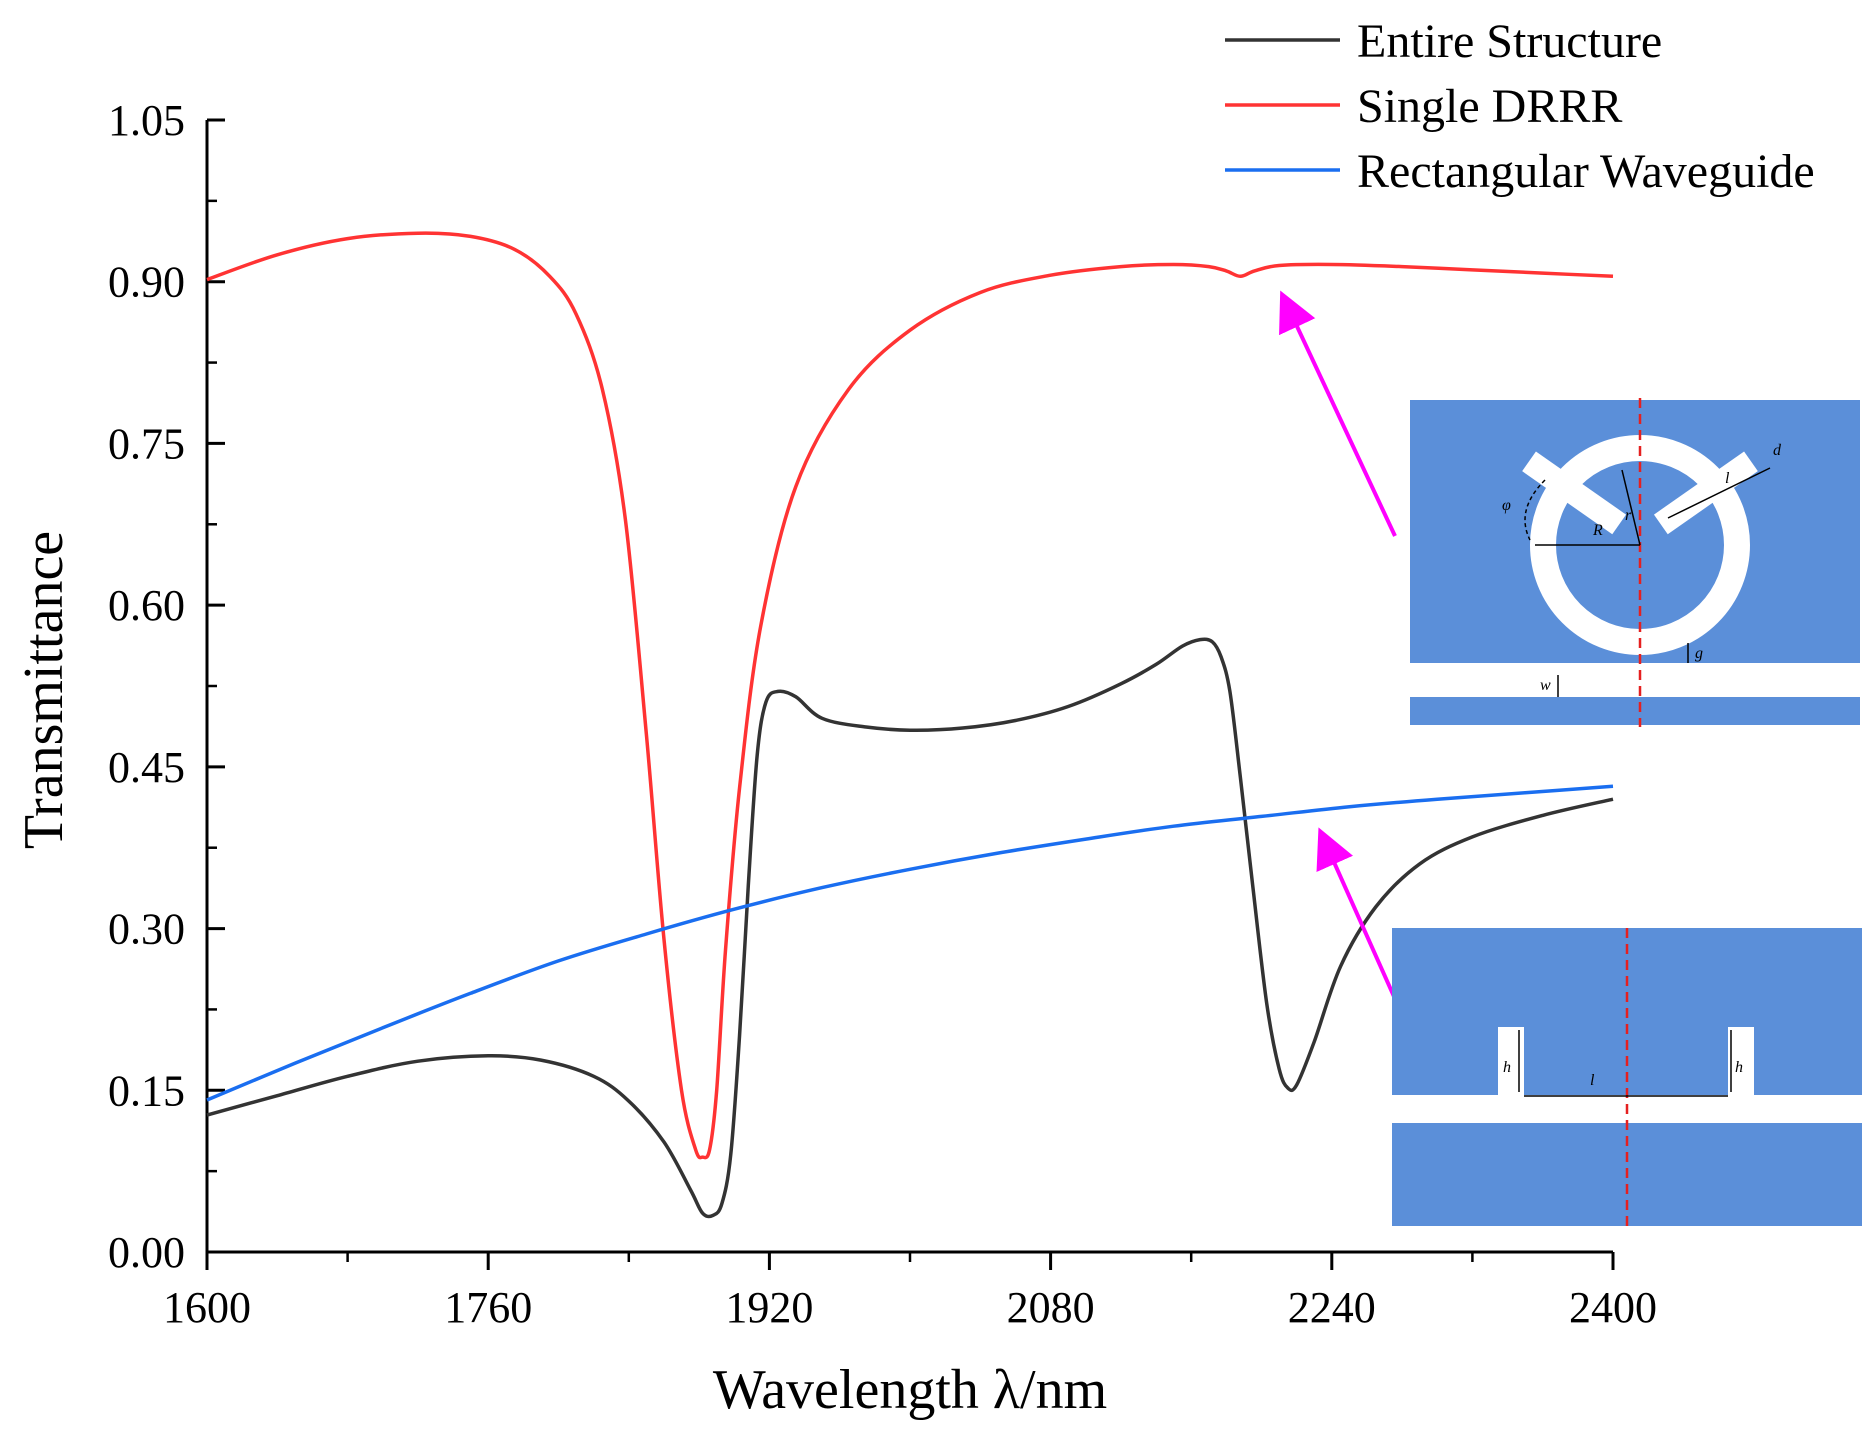 The height and width of the screenshot is (1433, 1875). I want to click on legend-label-single: Single DRRR, so click(1489, 106).